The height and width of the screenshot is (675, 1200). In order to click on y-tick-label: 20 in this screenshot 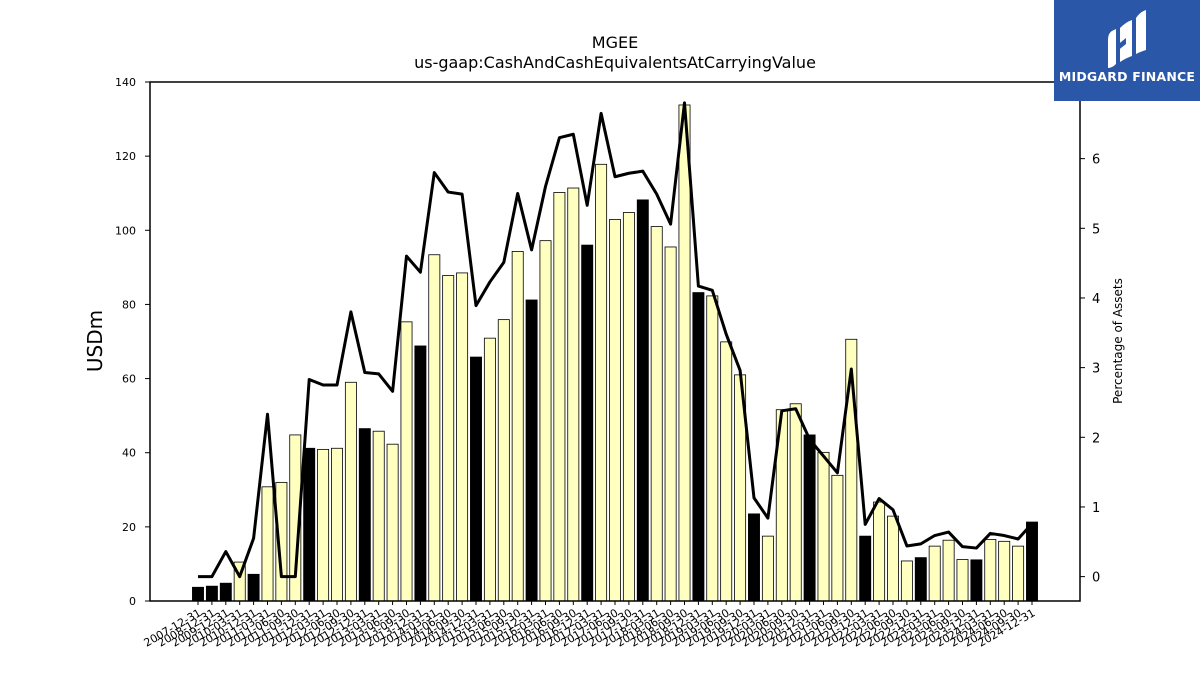, I will do `click(129, 527)`.